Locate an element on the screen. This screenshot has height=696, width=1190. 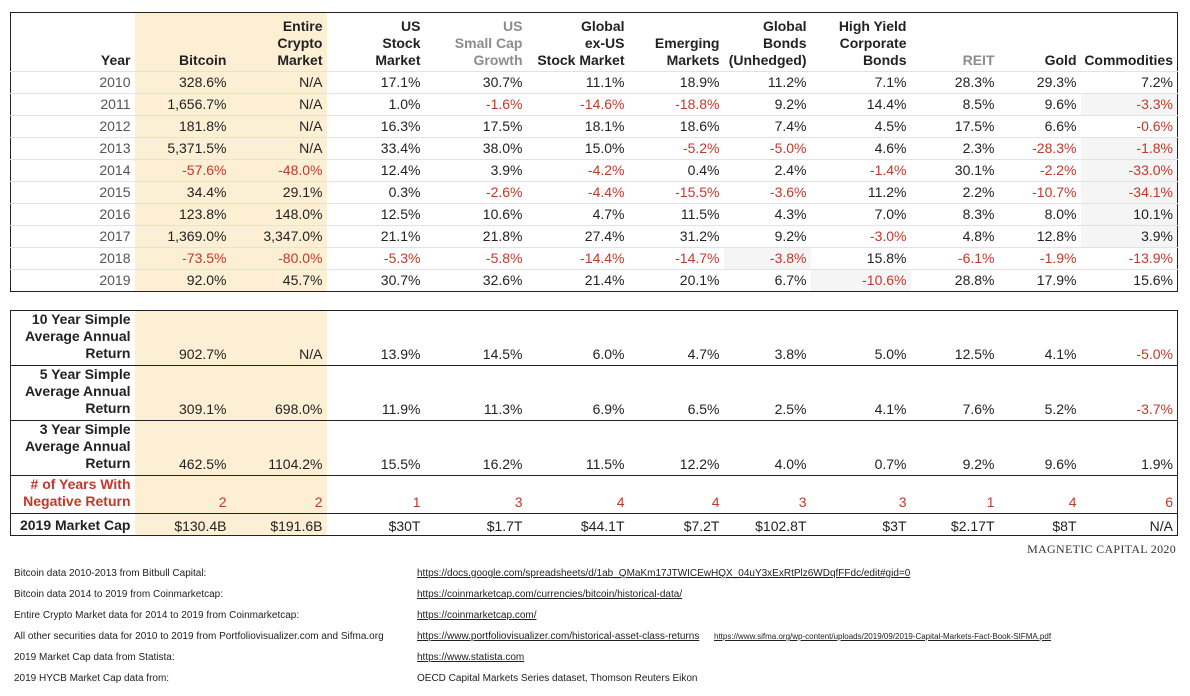
return-cell: 14.4% is located at coordinates (860, 104).